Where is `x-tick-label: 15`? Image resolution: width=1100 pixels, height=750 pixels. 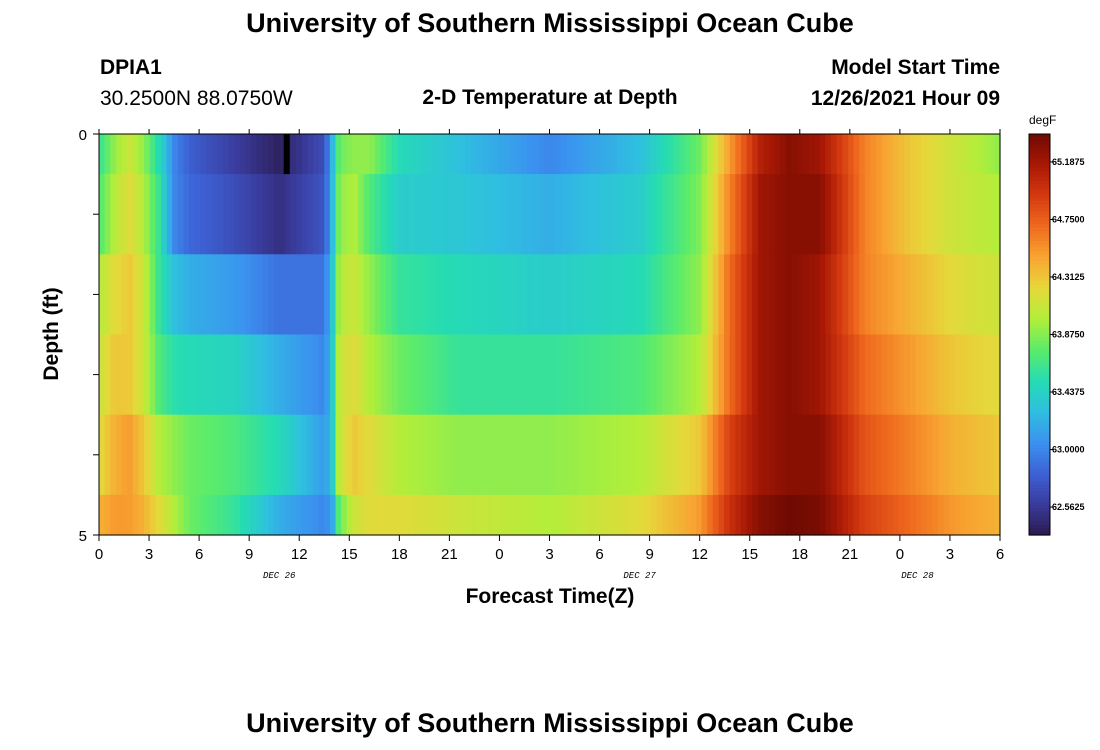 x-tick-label: 15 is located at coordinates (349, 554).